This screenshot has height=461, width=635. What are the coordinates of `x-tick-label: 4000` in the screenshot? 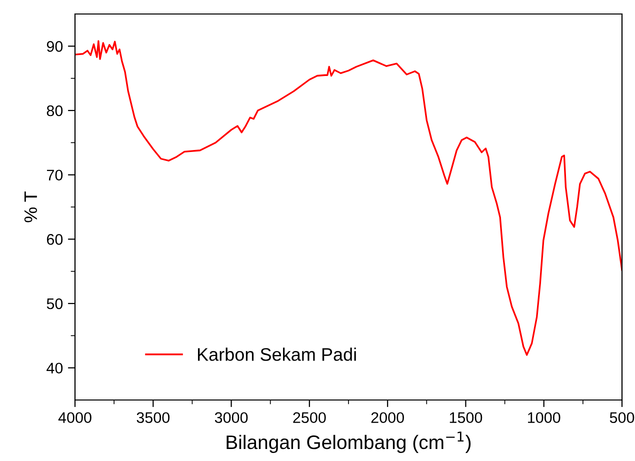 It's located at (75, 418).